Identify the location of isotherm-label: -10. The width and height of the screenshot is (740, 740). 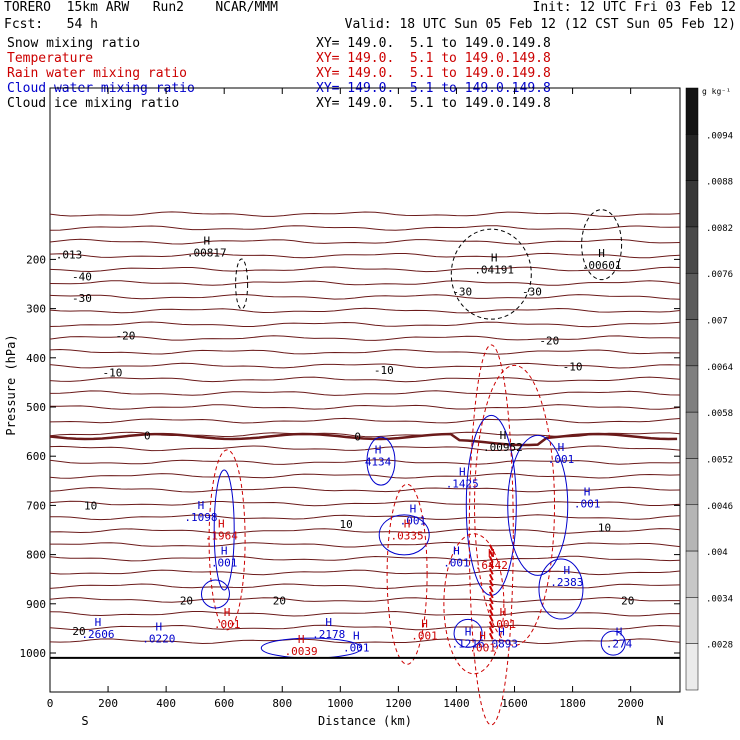
(112, 373).